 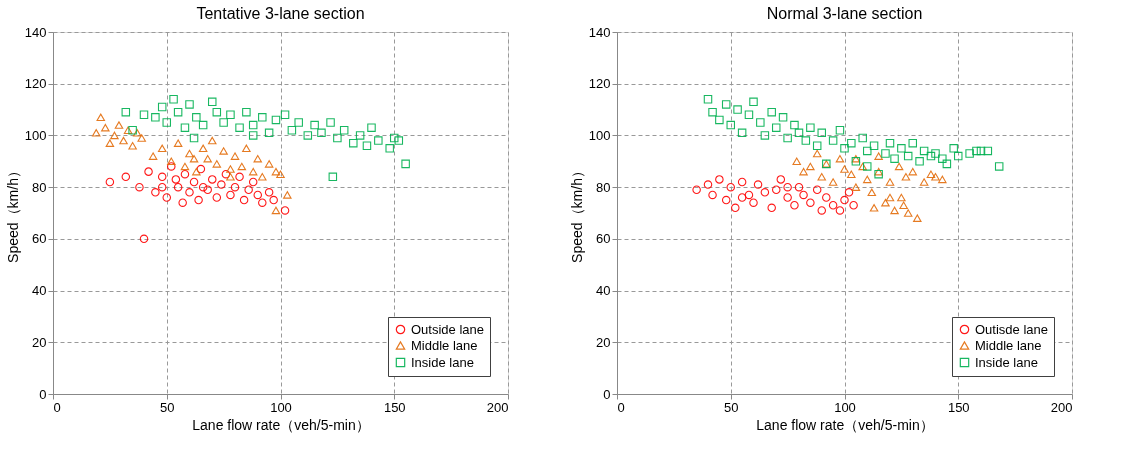 What do you see at coordinates (845, 407) in the screenshot?
I see `x-tick-label: 100` at bounding box center [845, 407].